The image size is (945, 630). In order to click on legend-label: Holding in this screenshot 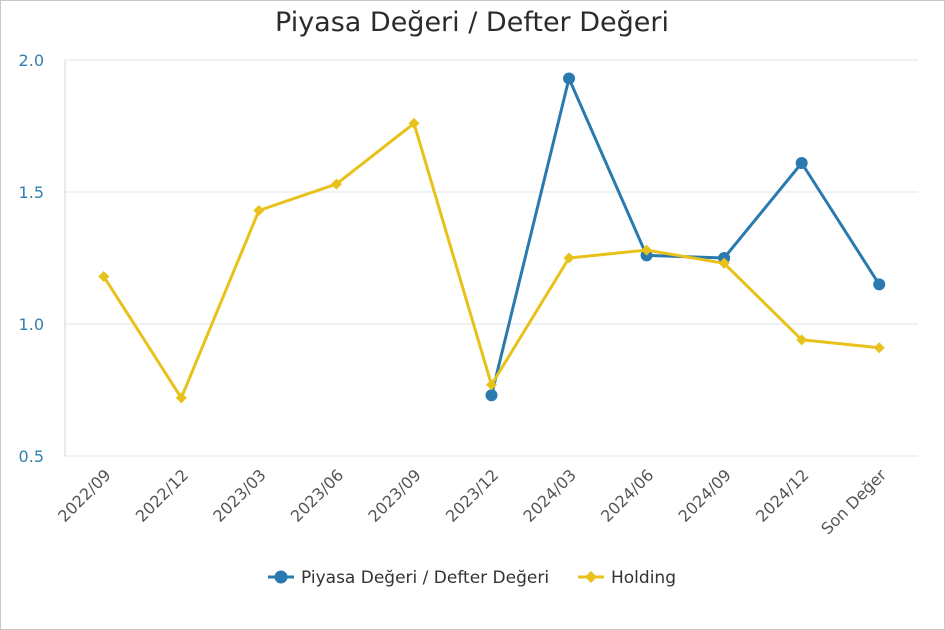, I will do `click(643, 578)`.